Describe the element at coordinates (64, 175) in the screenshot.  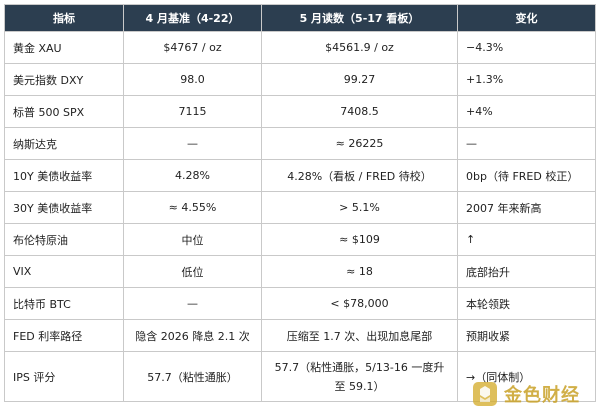
I see `cell-indicator: 10Y 美债收益率` at that location.